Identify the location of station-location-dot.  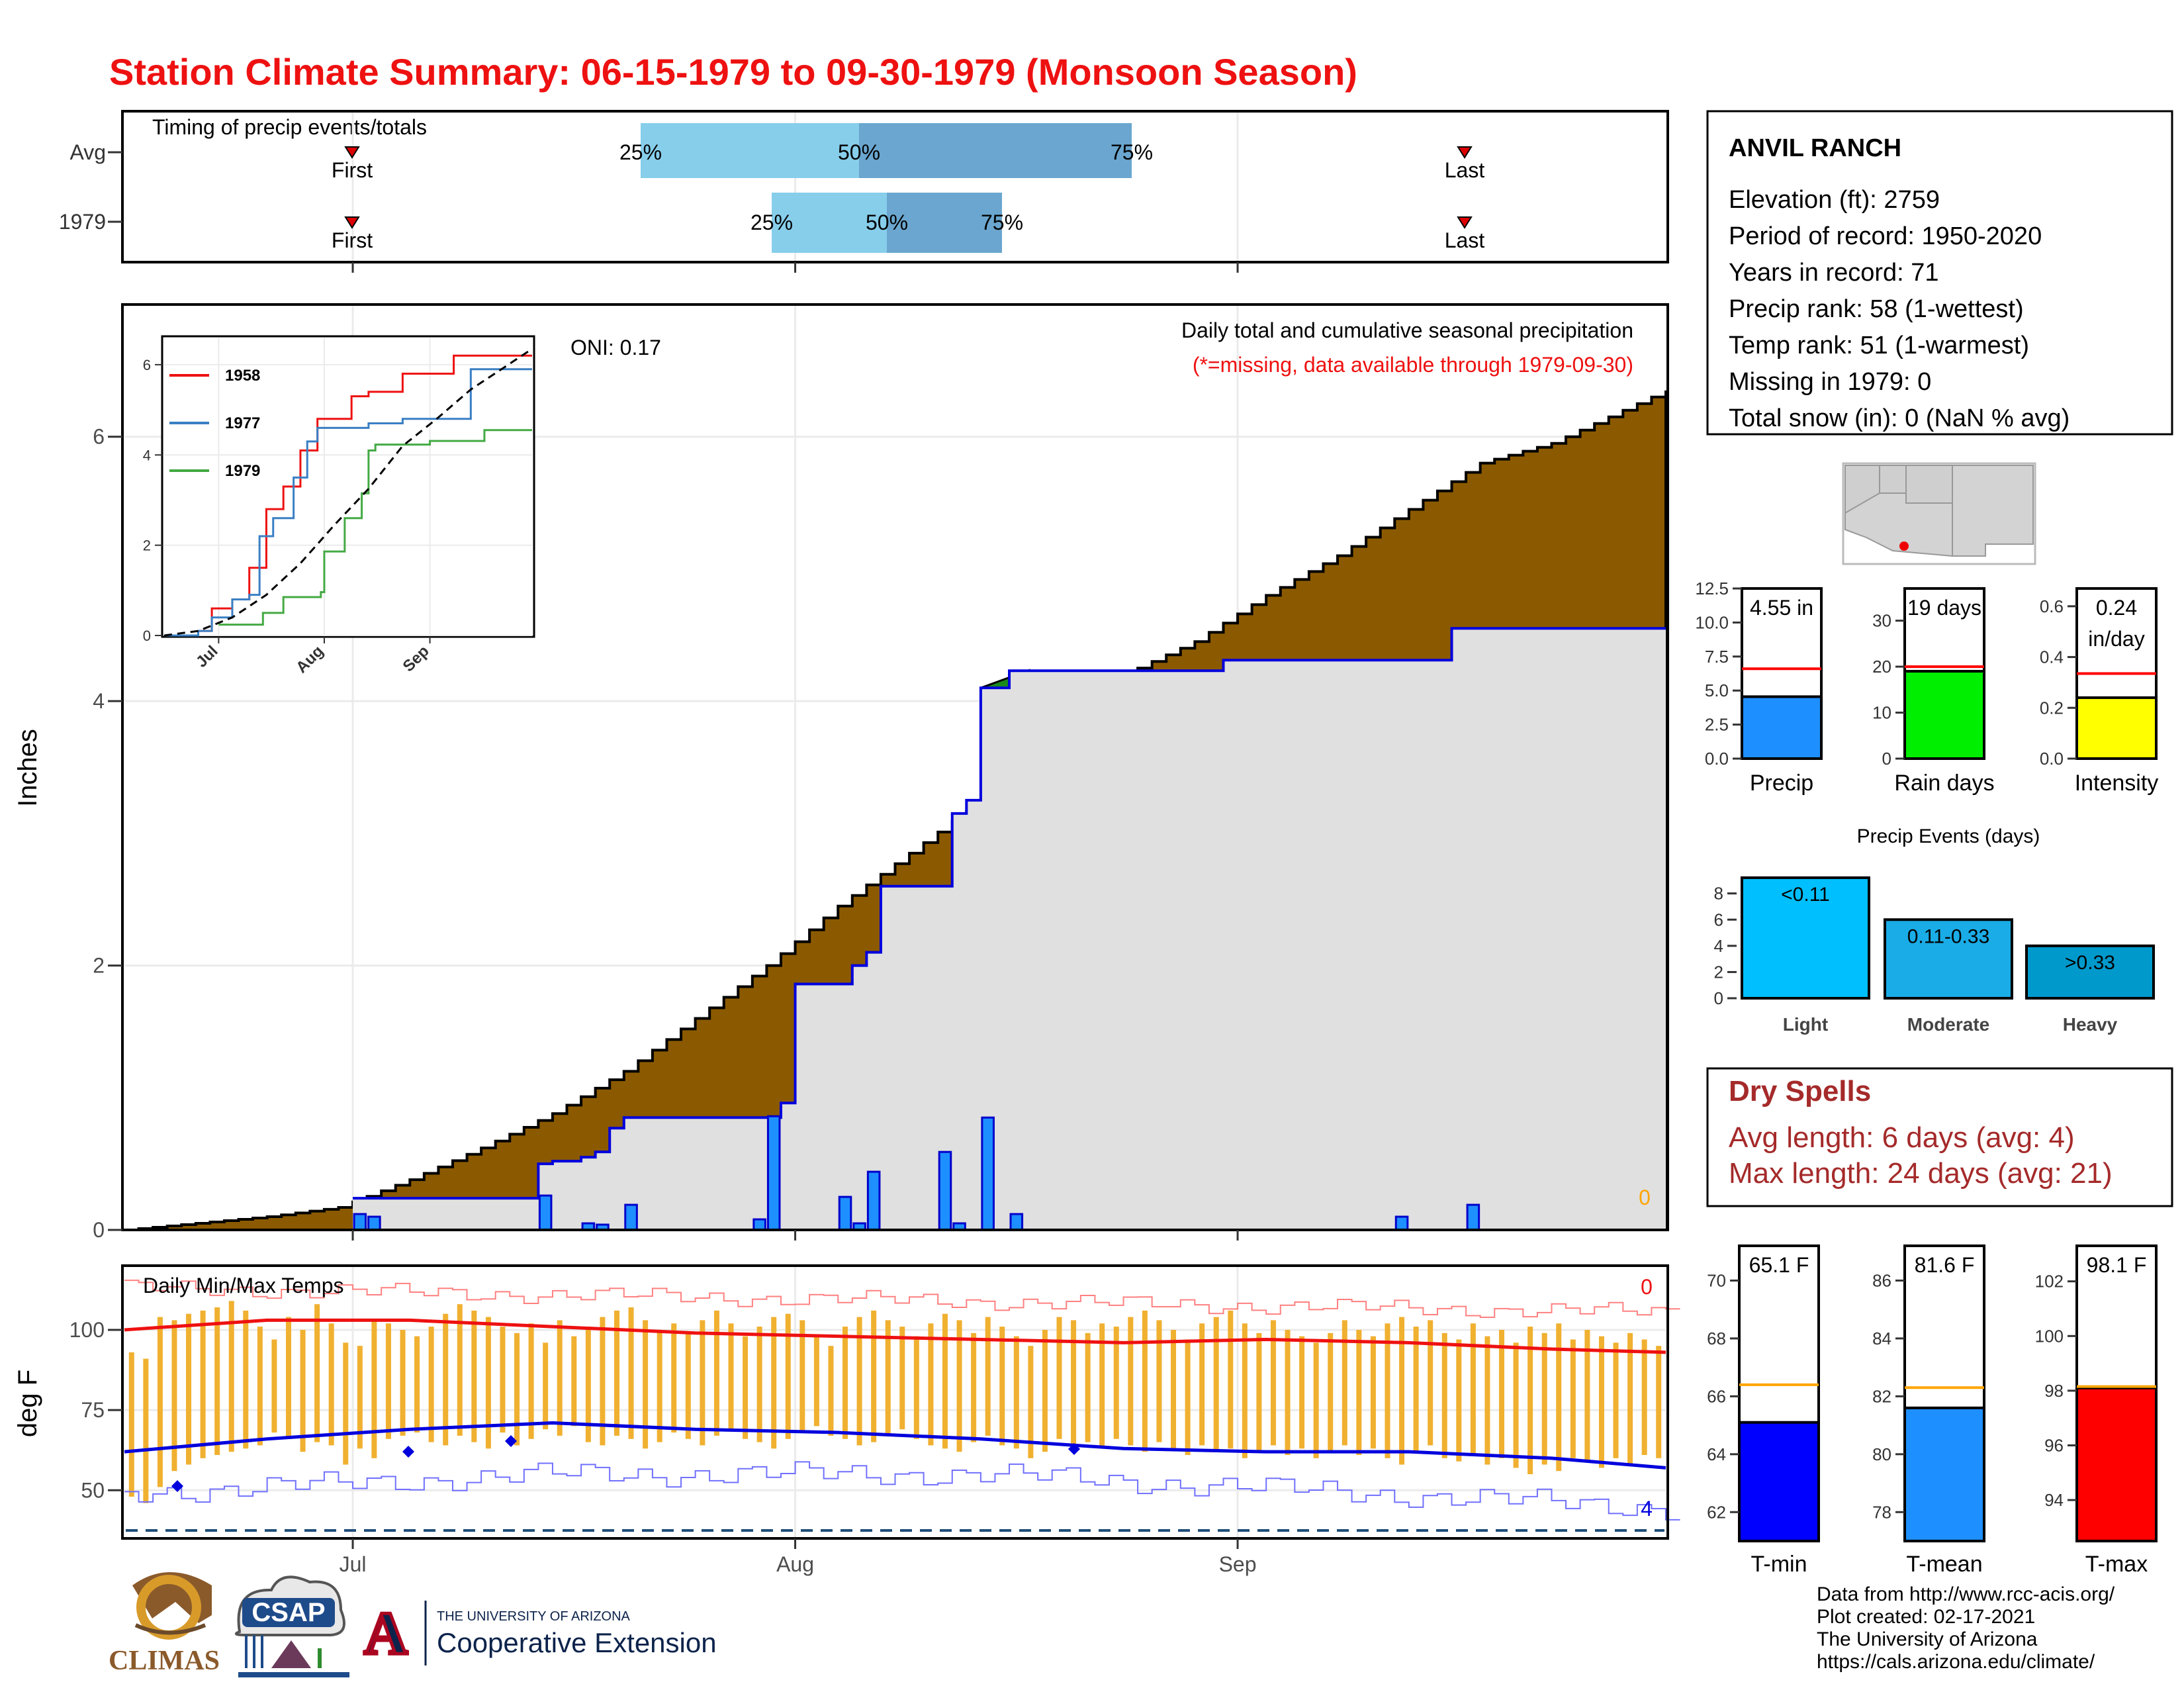
(1904, 546).